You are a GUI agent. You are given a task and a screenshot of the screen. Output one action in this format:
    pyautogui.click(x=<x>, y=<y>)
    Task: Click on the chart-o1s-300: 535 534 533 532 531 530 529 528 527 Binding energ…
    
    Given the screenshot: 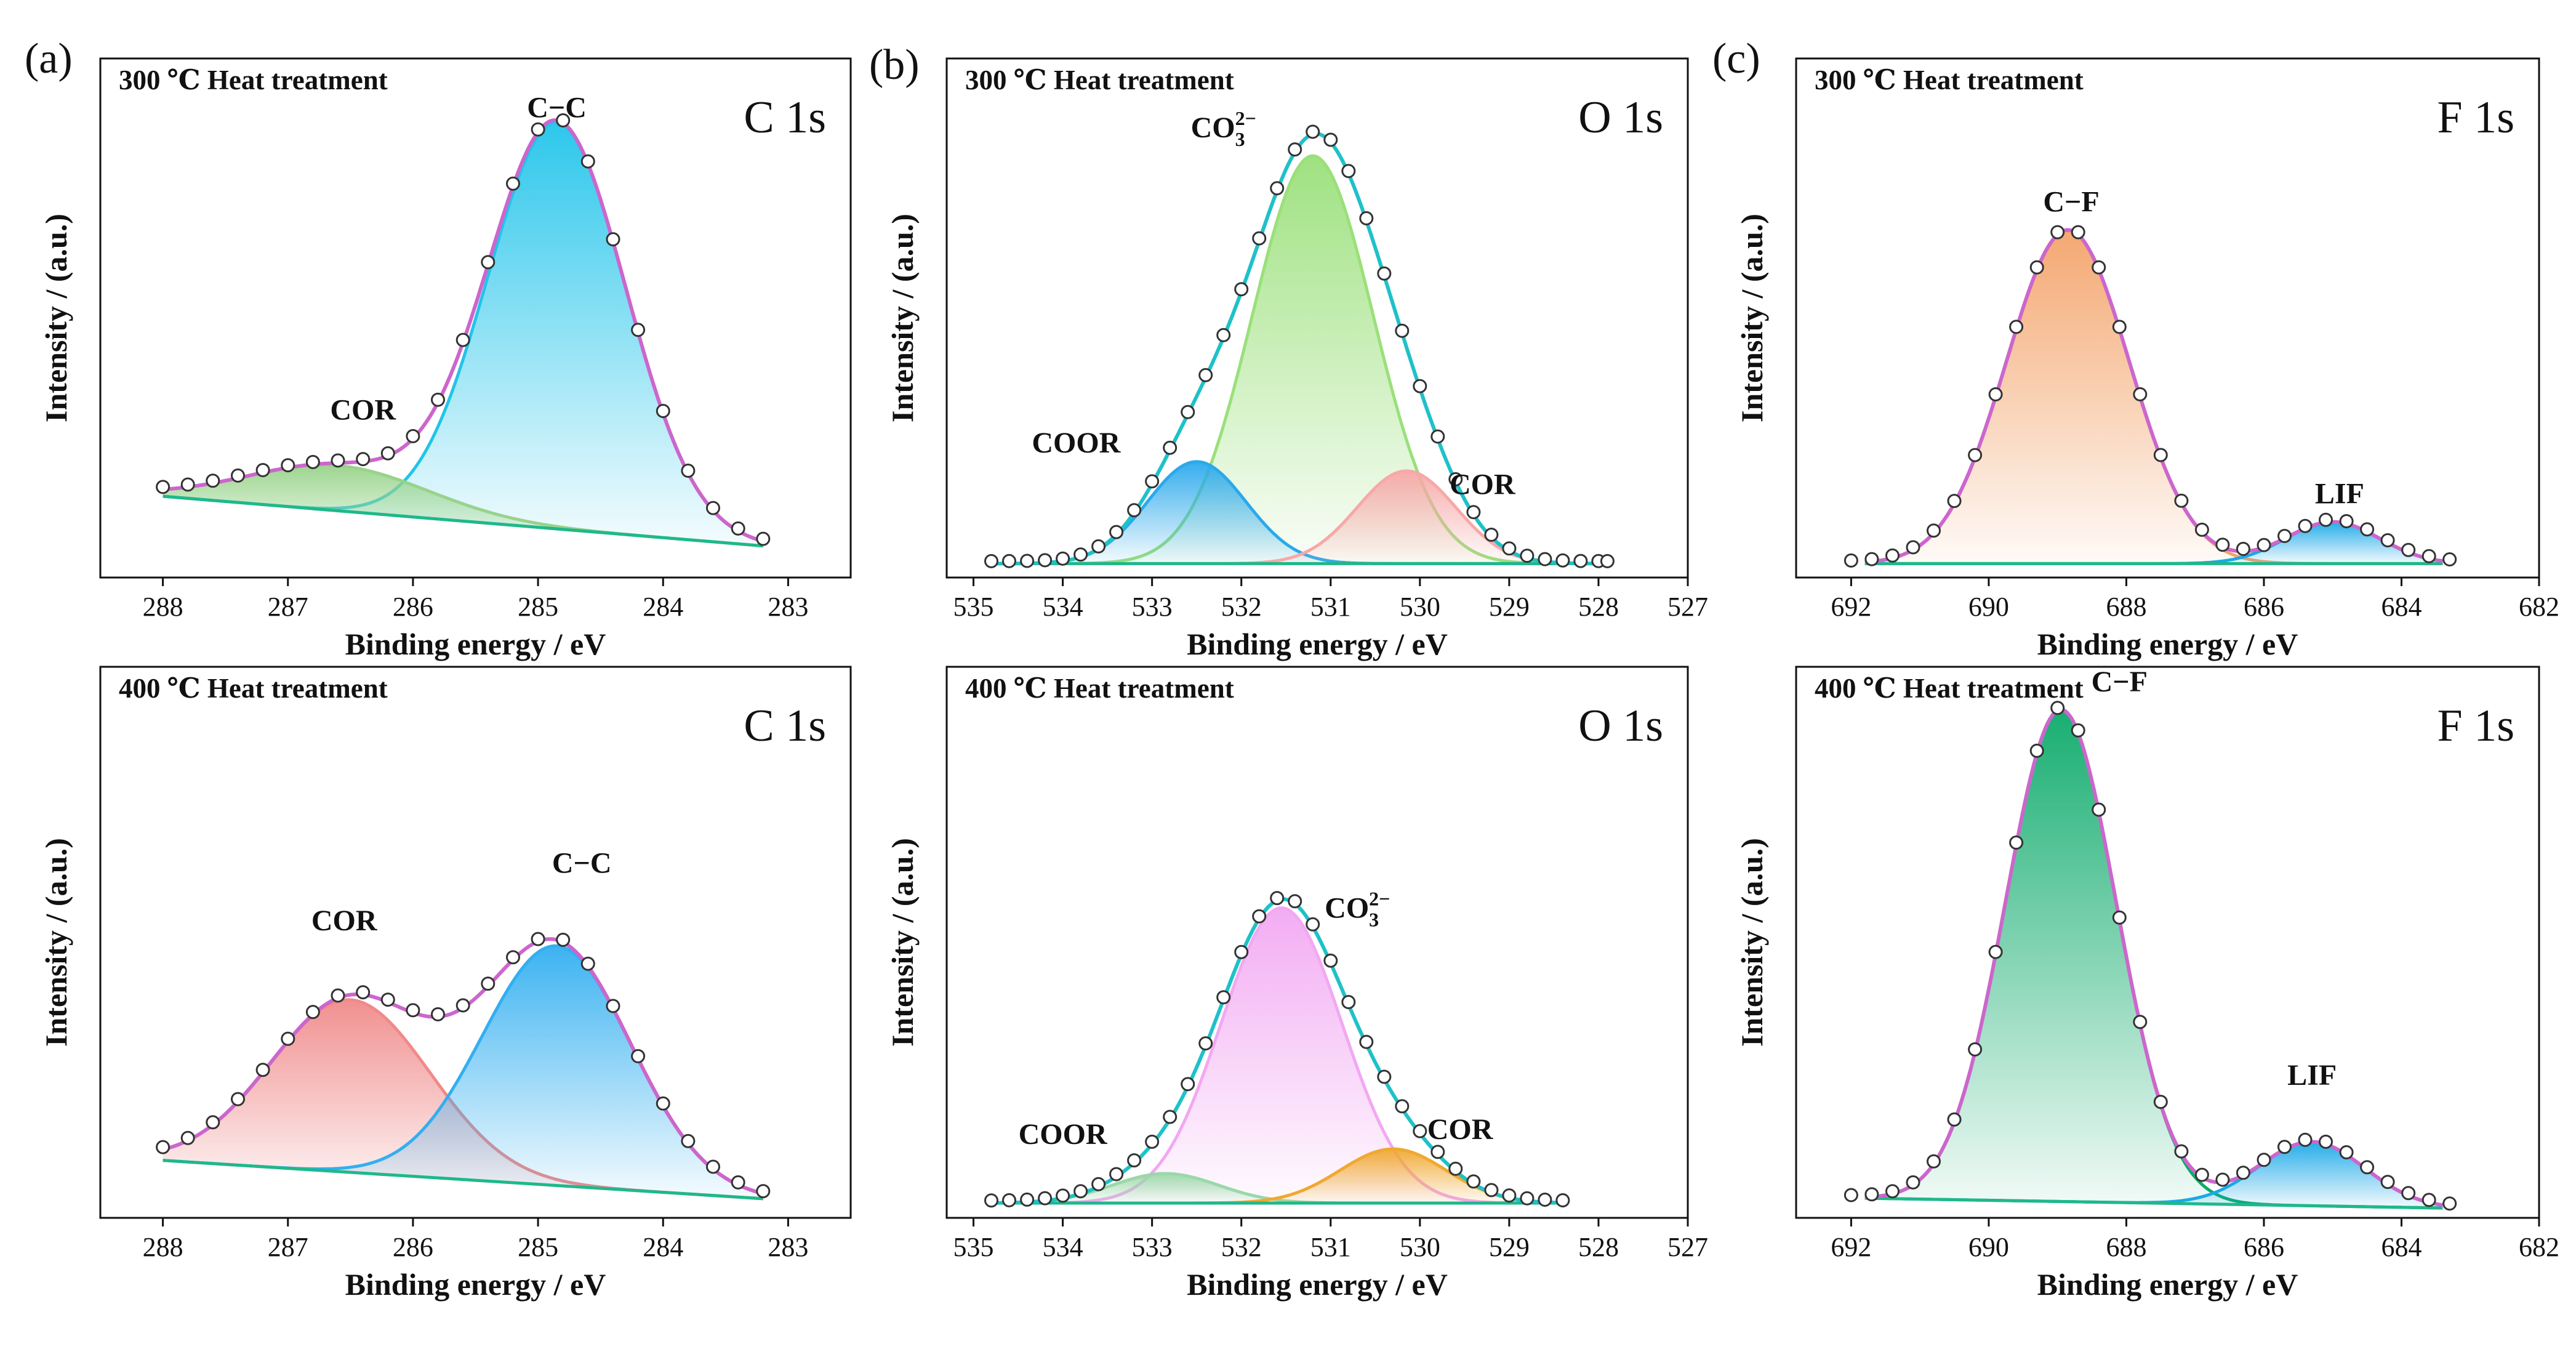 What is the action you would take?
    pyautogui.click(x=1296, y=359)
    